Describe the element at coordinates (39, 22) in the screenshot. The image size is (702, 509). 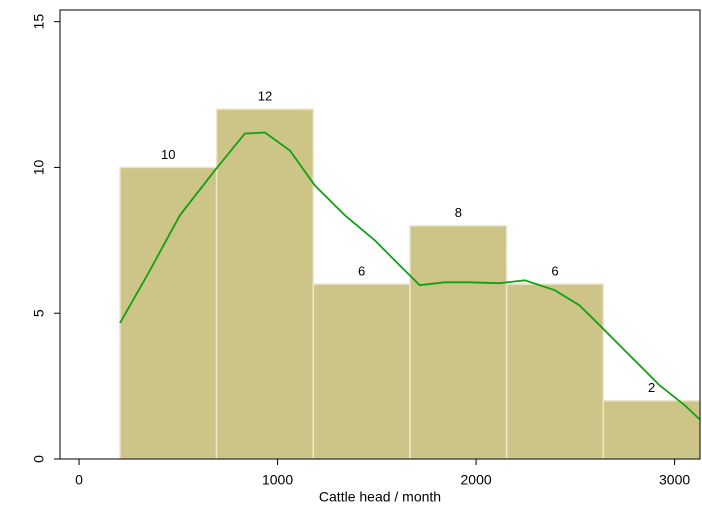
I see `y-tick-label: 15` at that location.